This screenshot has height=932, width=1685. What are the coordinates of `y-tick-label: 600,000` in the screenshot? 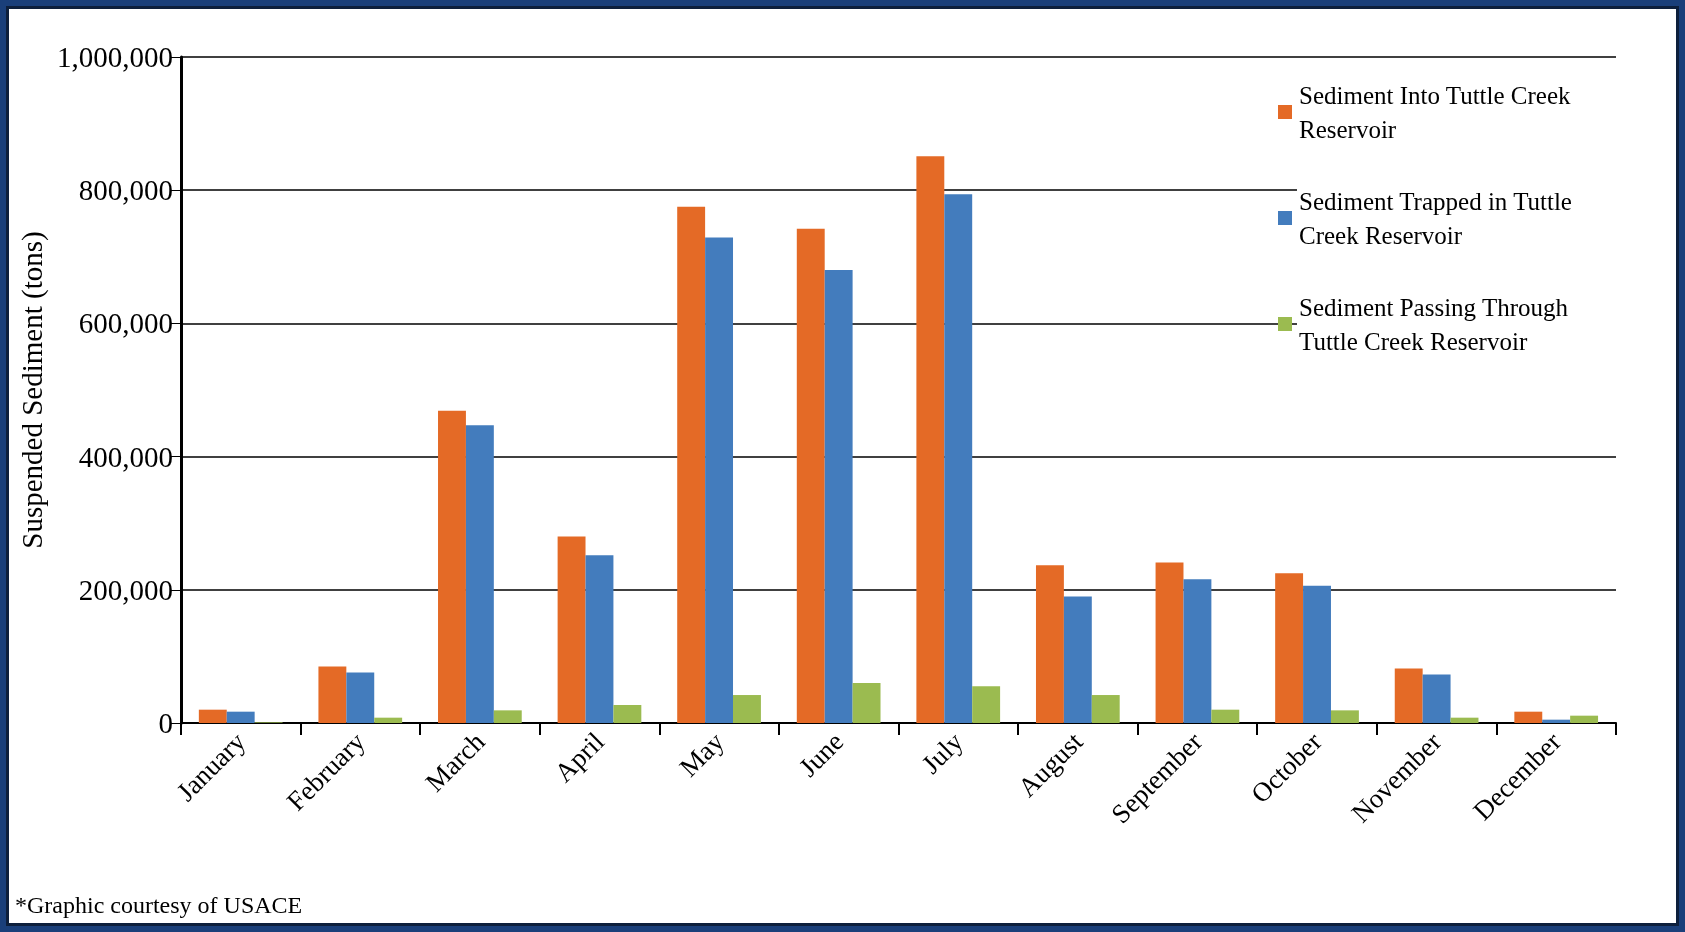 It's located at (125, 323).